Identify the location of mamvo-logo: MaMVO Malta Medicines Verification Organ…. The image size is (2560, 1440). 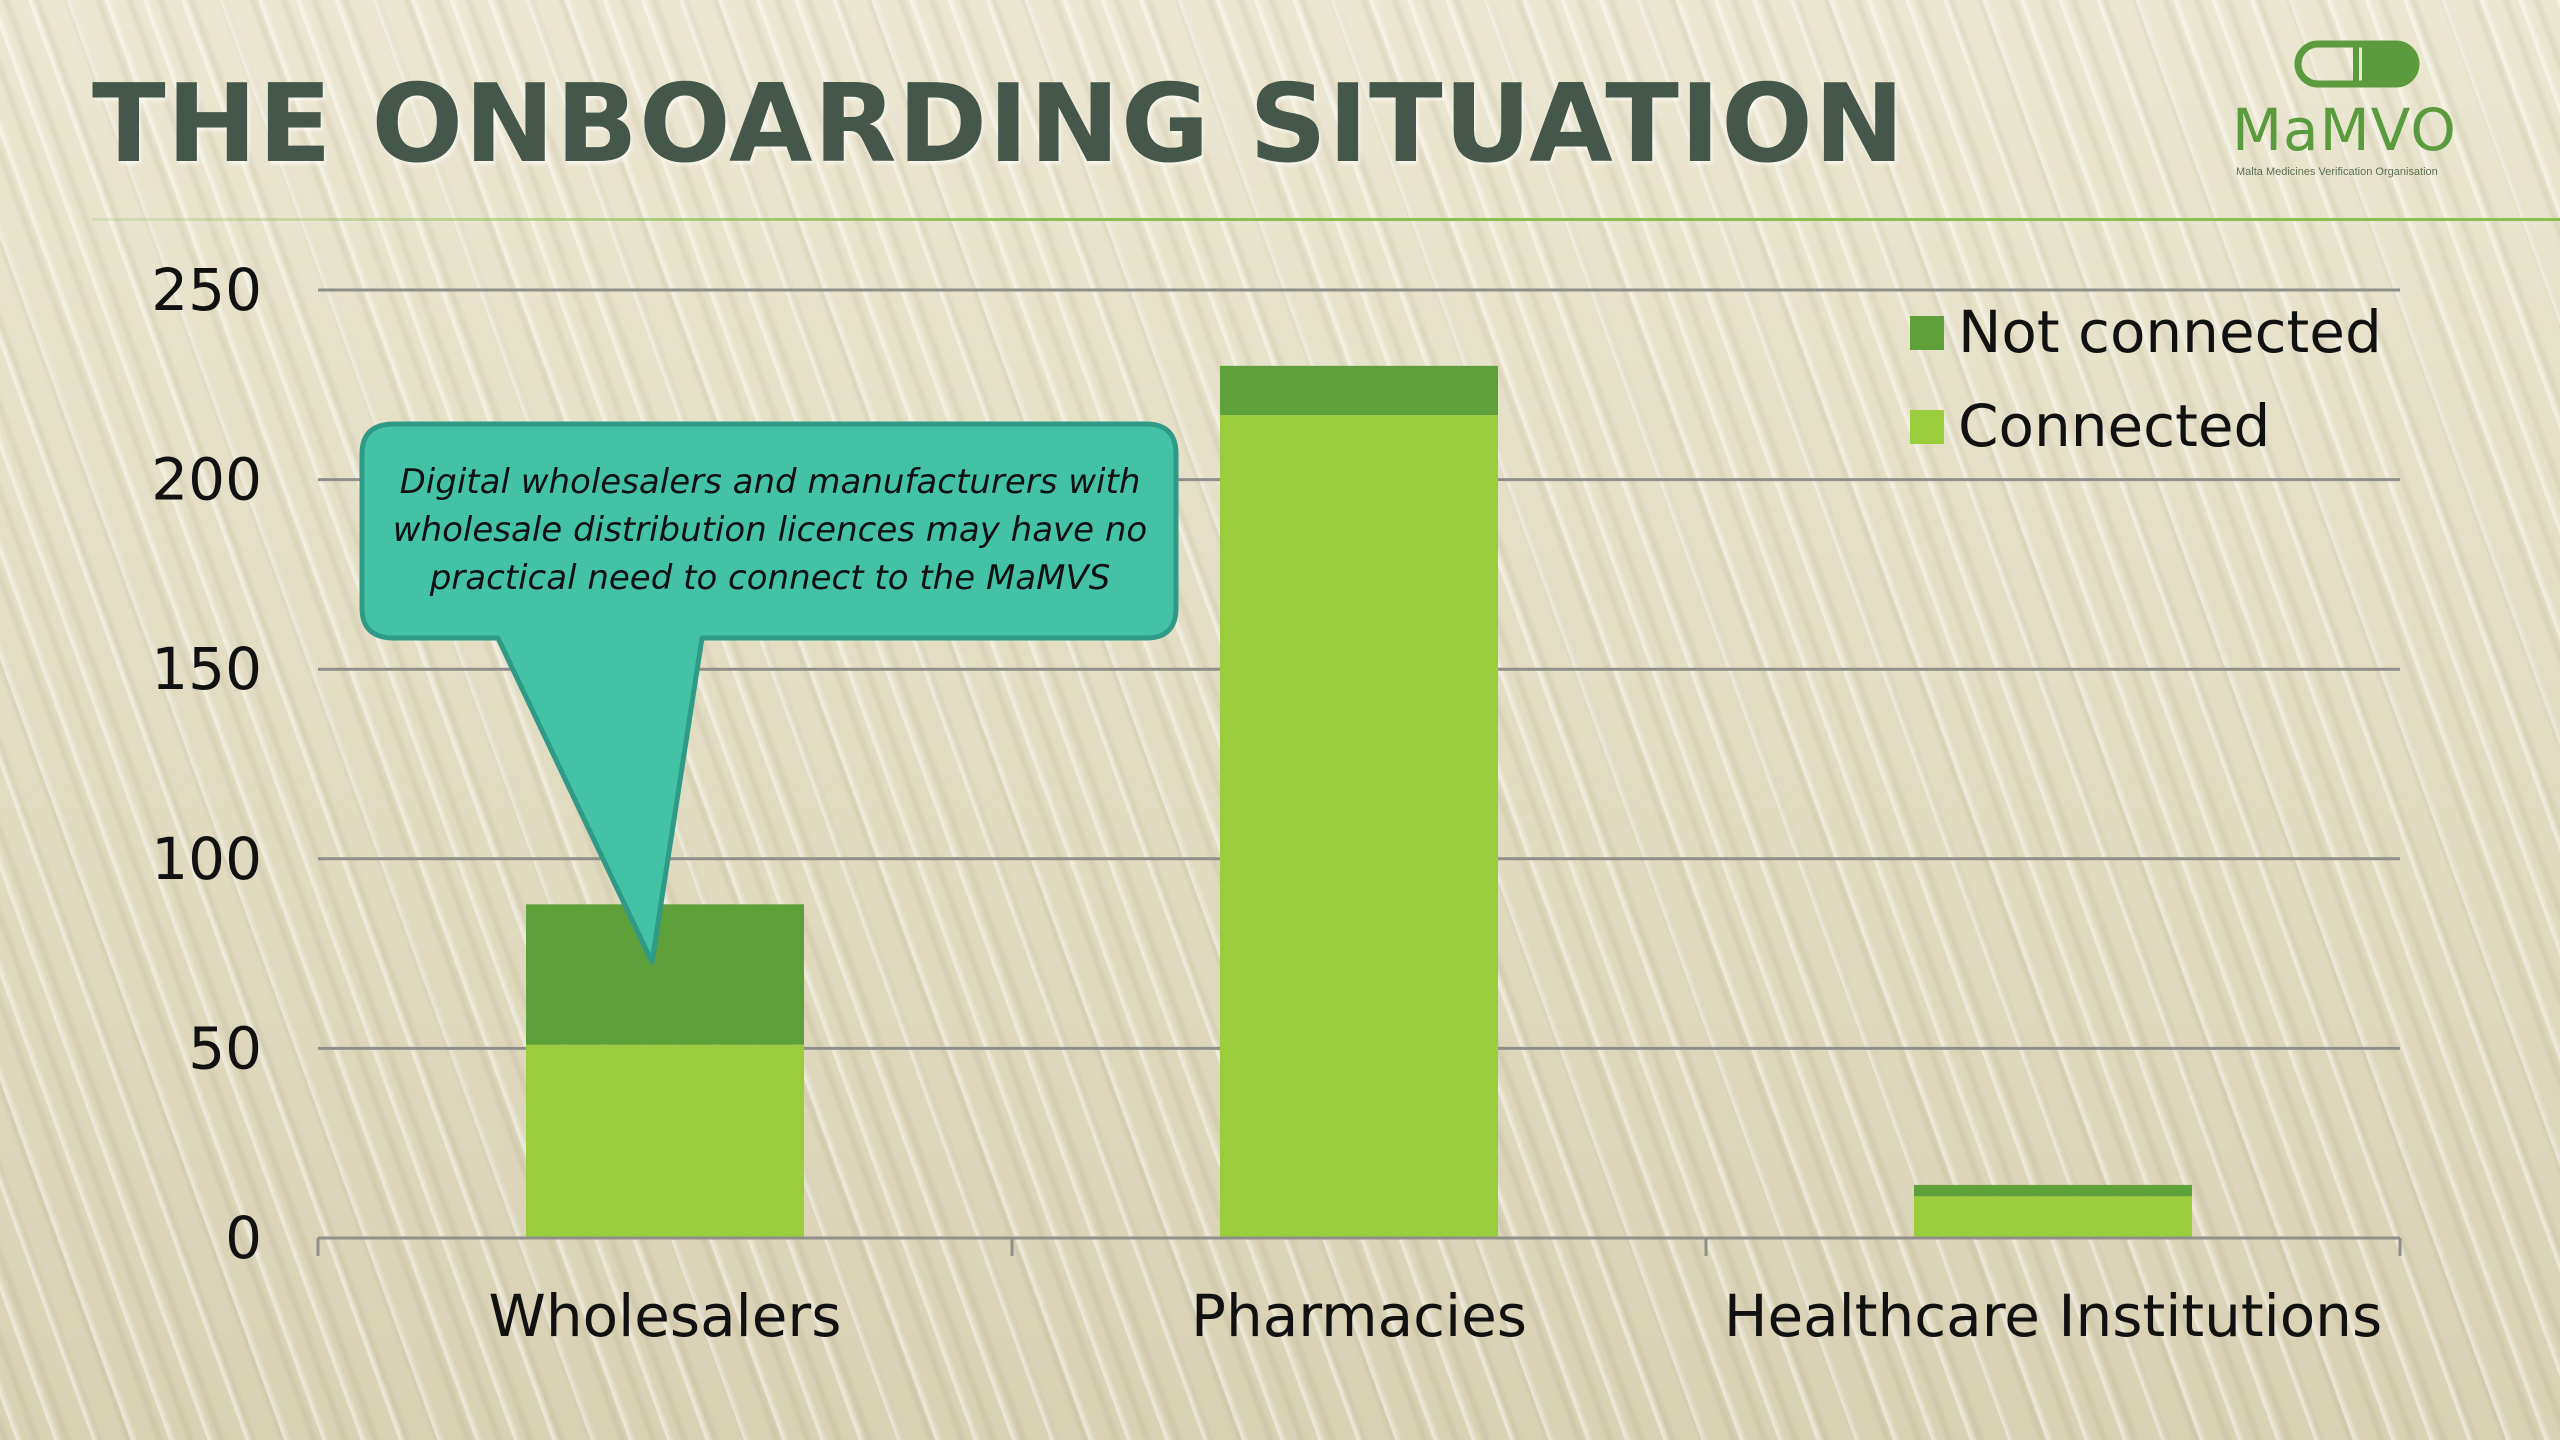
(2355, 110).